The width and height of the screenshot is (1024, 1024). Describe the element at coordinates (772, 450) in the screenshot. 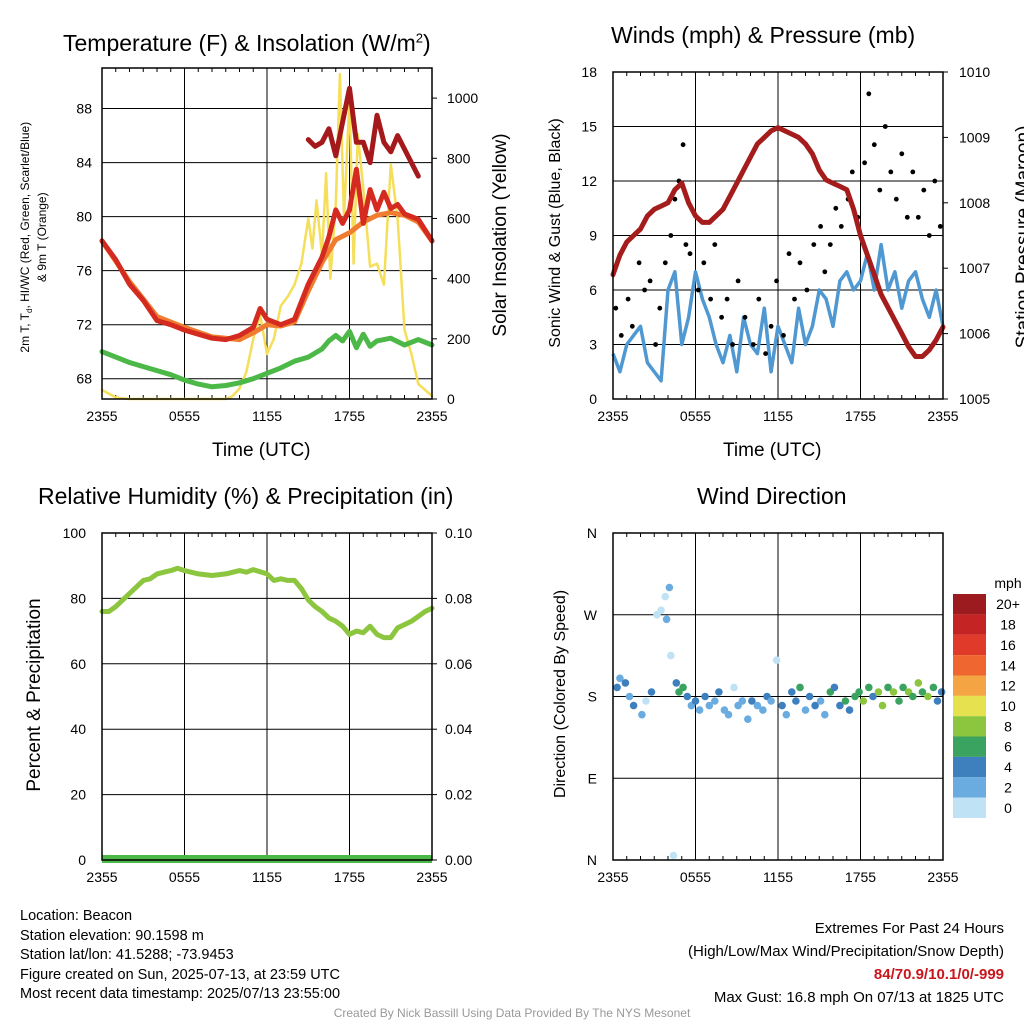

I see `wind-x-axis-label: Time (UTC)` at that location.